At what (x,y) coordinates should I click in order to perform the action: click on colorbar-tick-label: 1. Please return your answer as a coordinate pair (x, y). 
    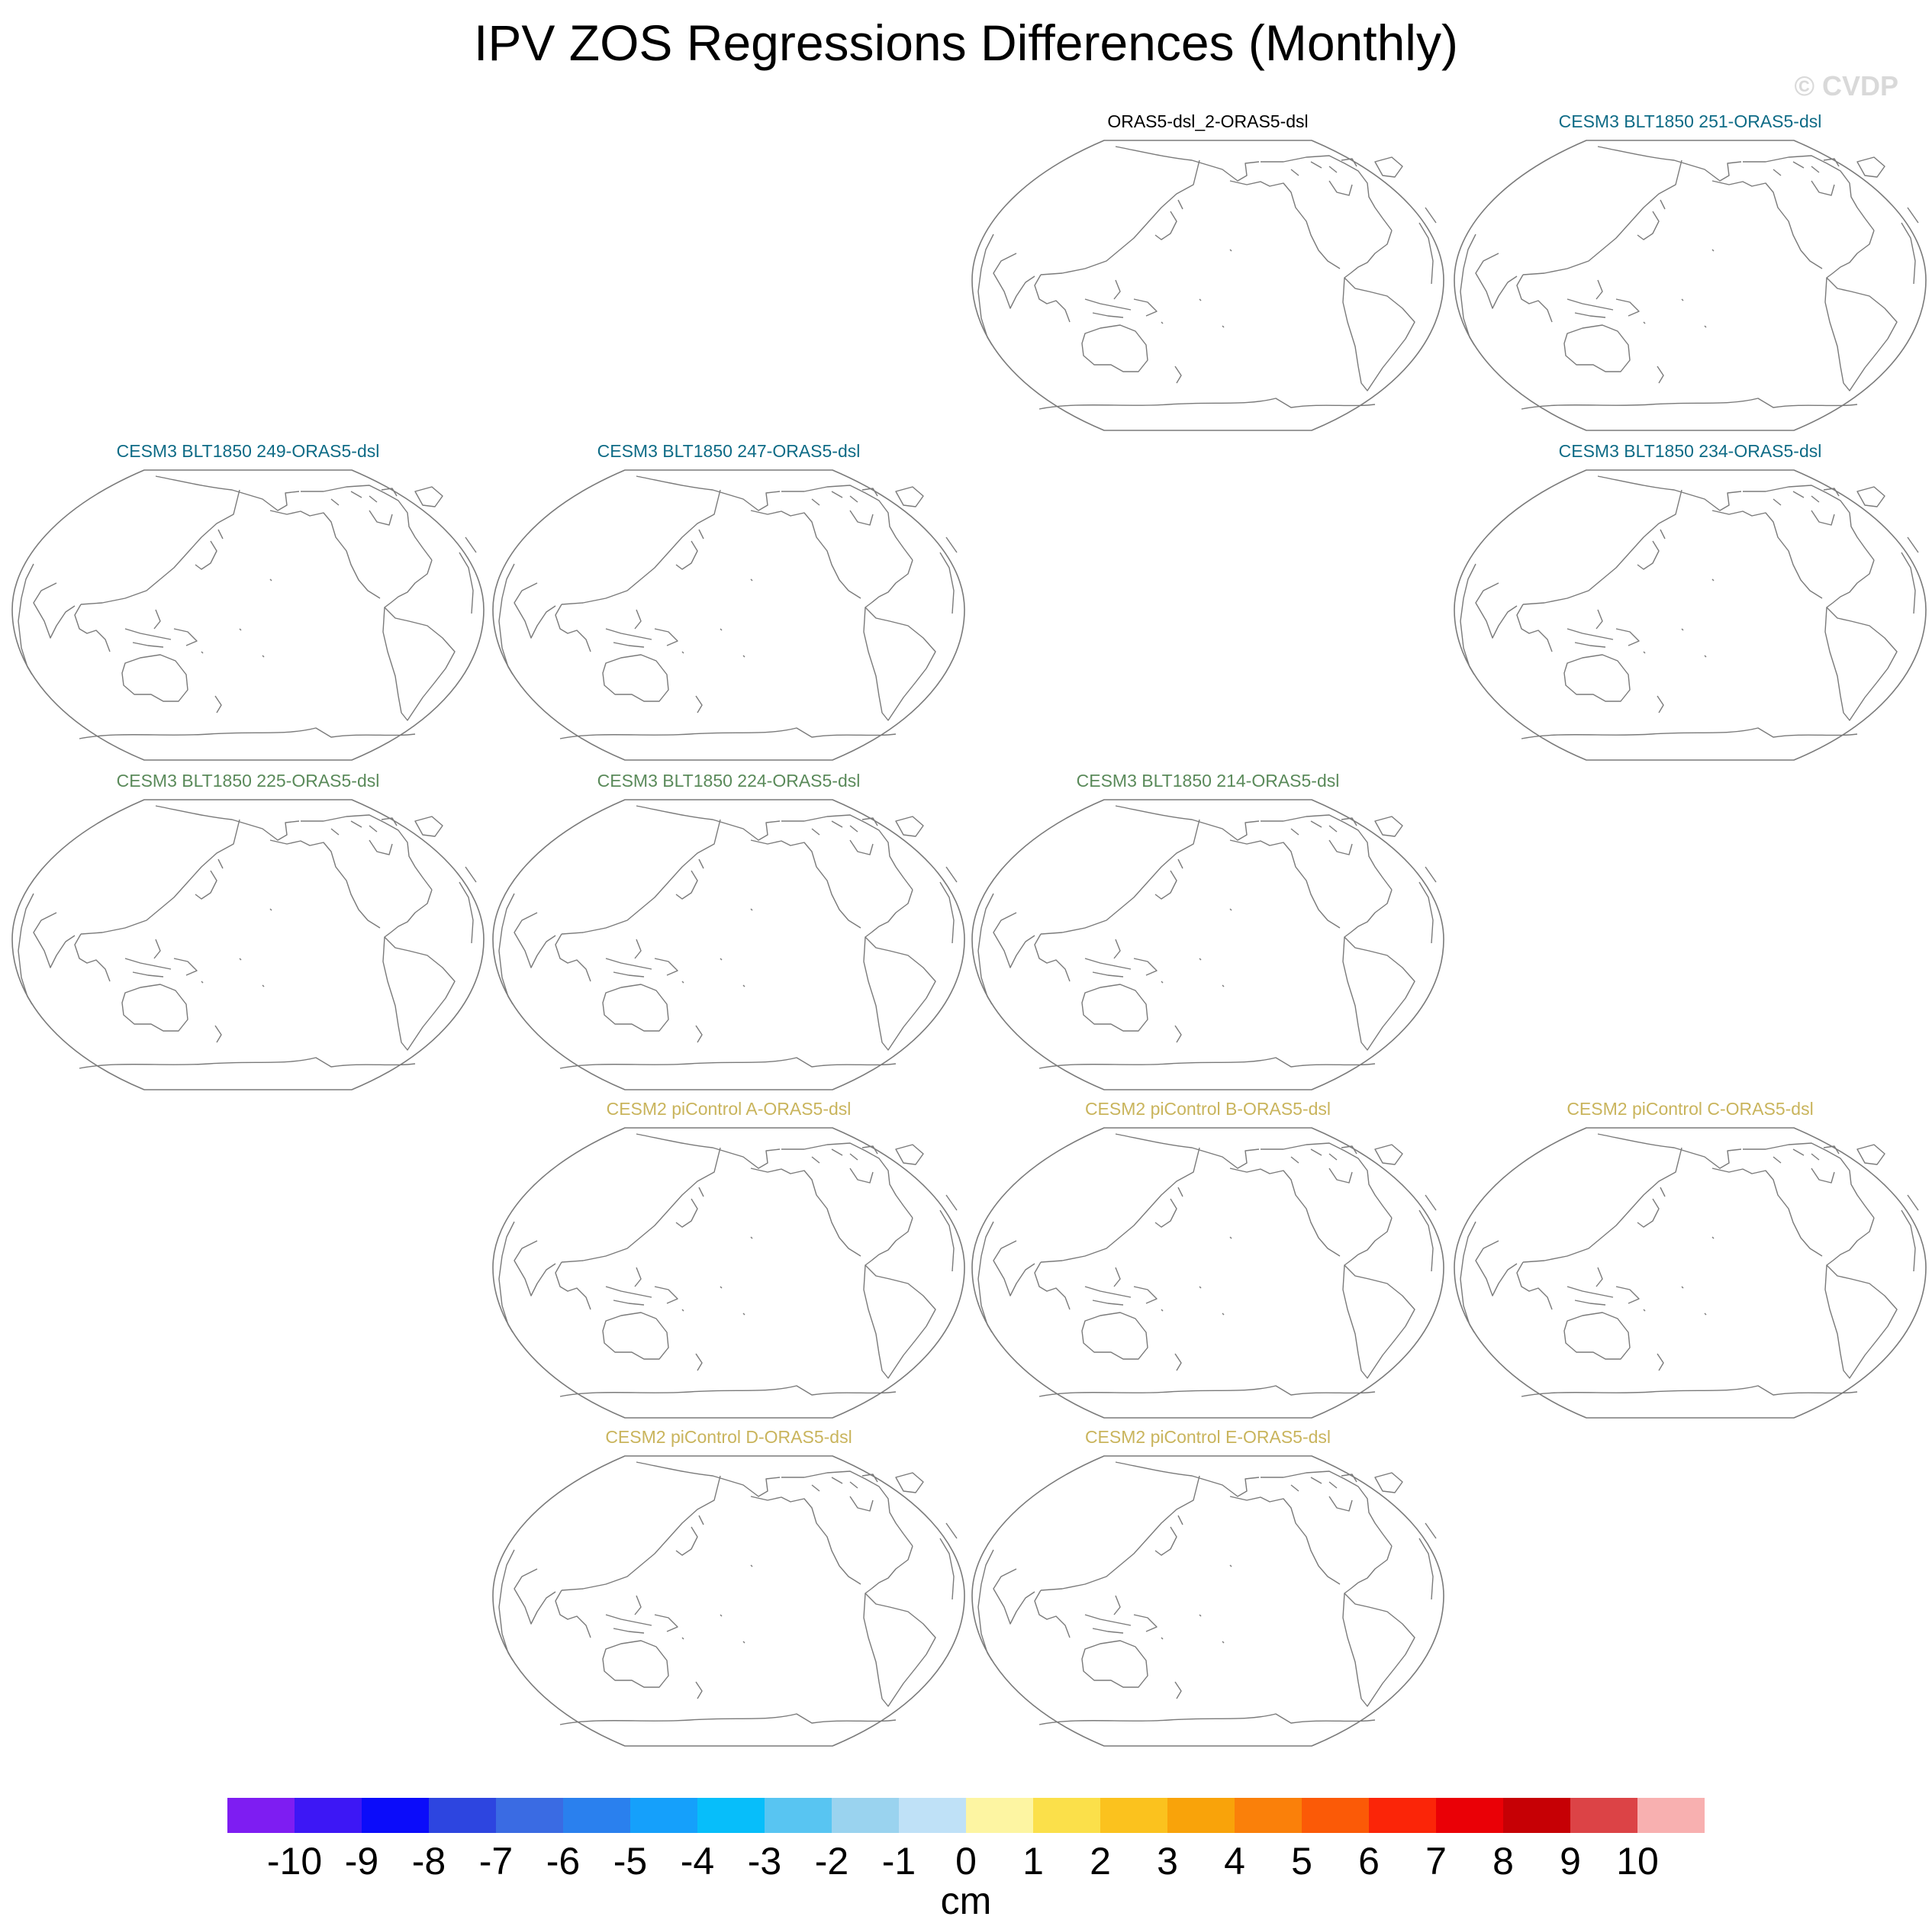
    Looking at the image, I should click on (1033, 1861).